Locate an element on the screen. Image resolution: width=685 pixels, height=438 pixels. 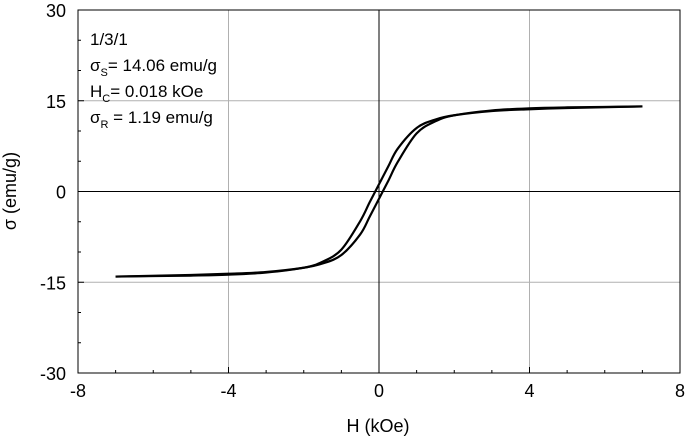
y-tick-label: -15 is located at coordinates (53, 283).